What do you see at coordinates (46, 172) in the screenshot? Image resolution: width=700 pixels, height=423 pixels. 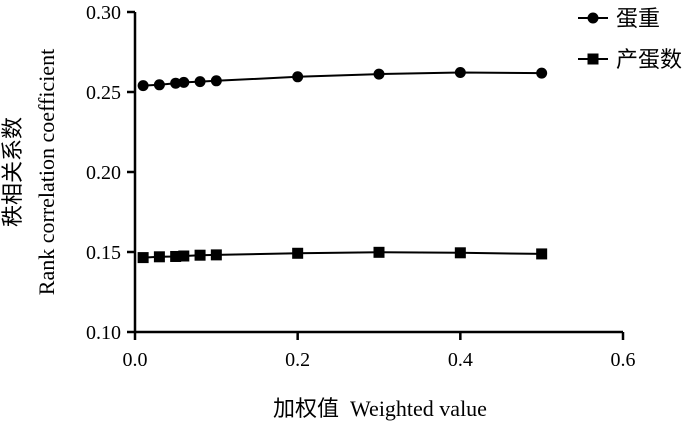 I see `y-axis-title-en: Rank correlation coefficient` at bounding box center [46, 172].